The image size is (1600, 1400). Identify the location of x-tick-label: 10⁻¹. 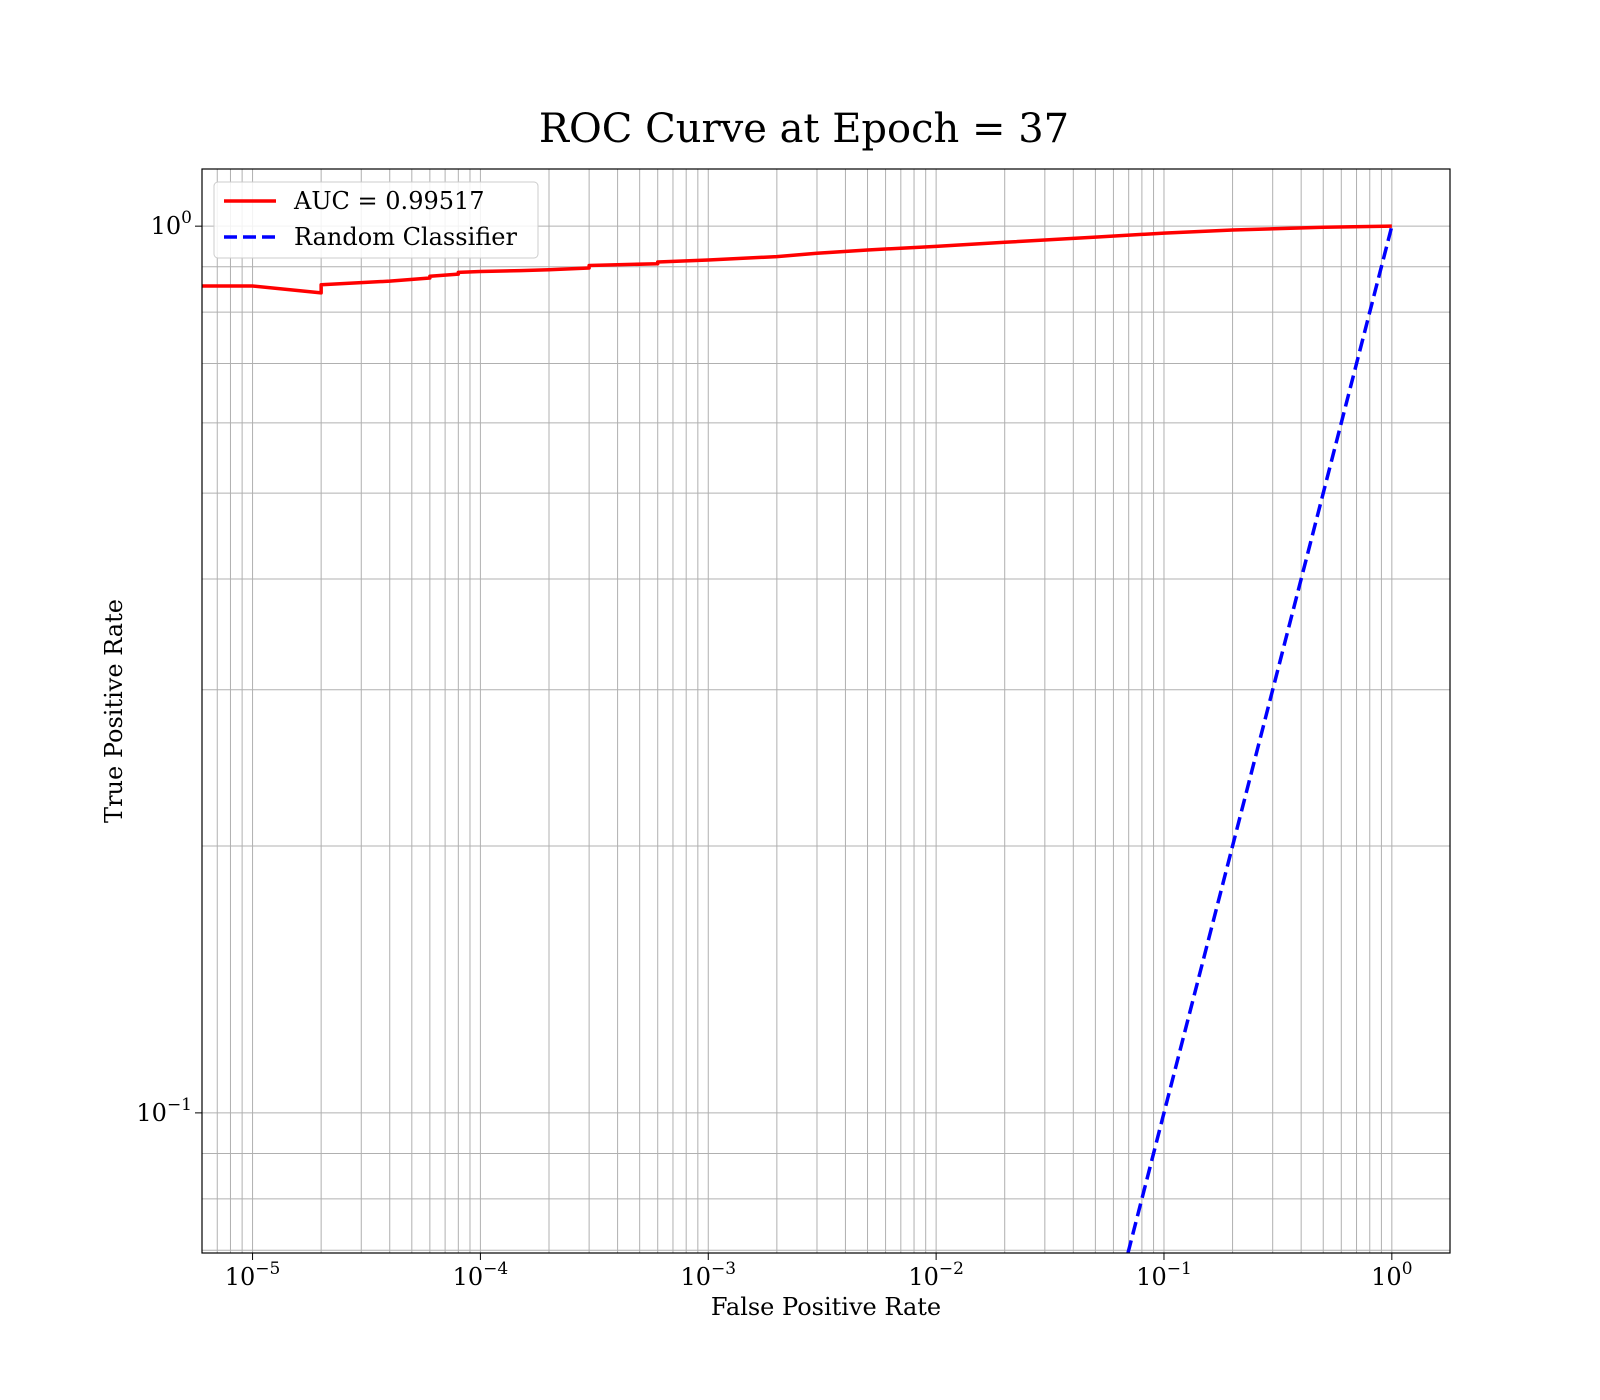
(1164, 1275).